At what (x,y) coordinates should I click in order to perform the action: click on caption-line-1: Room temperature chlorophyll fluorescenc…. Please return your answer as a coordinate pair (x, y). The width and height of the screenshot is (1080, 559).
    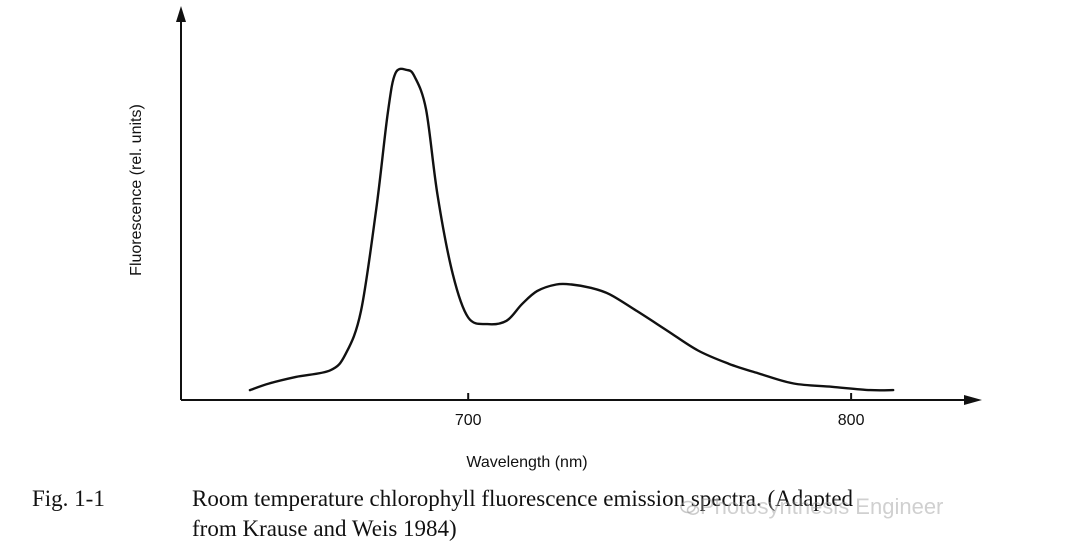
    Looking at the image, I should click on (523, 498).